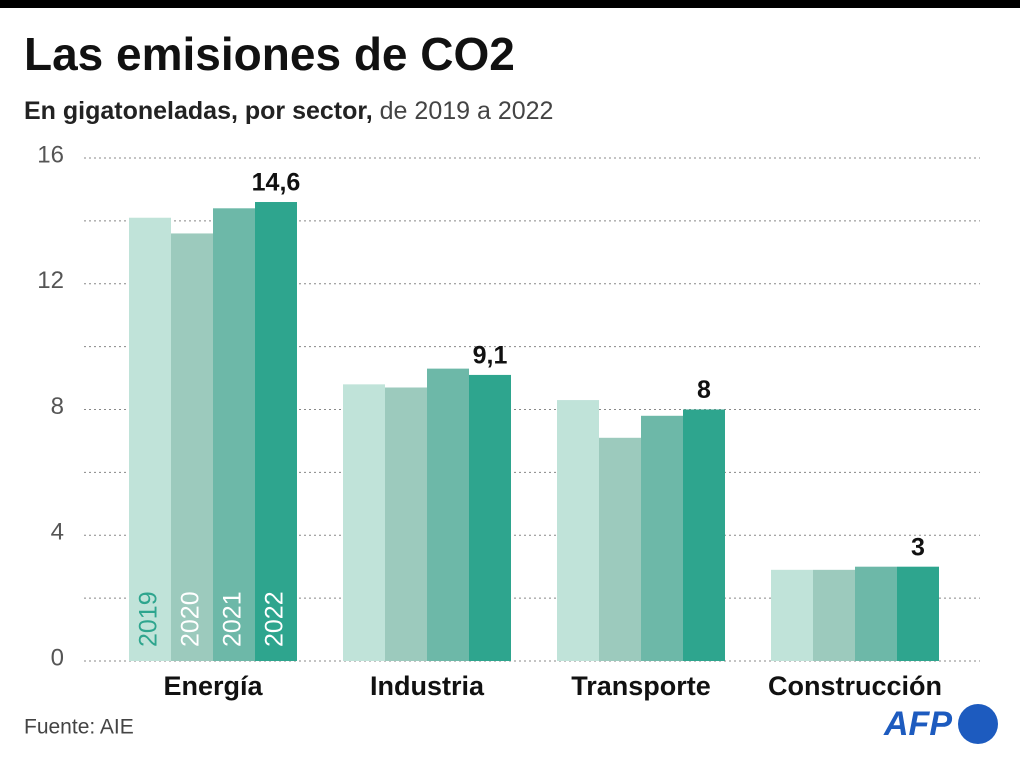  What do you see at coordinates (57, 532) in the screenshot?
I see `y-tick-label: 4` at bounding box center [57, 532].